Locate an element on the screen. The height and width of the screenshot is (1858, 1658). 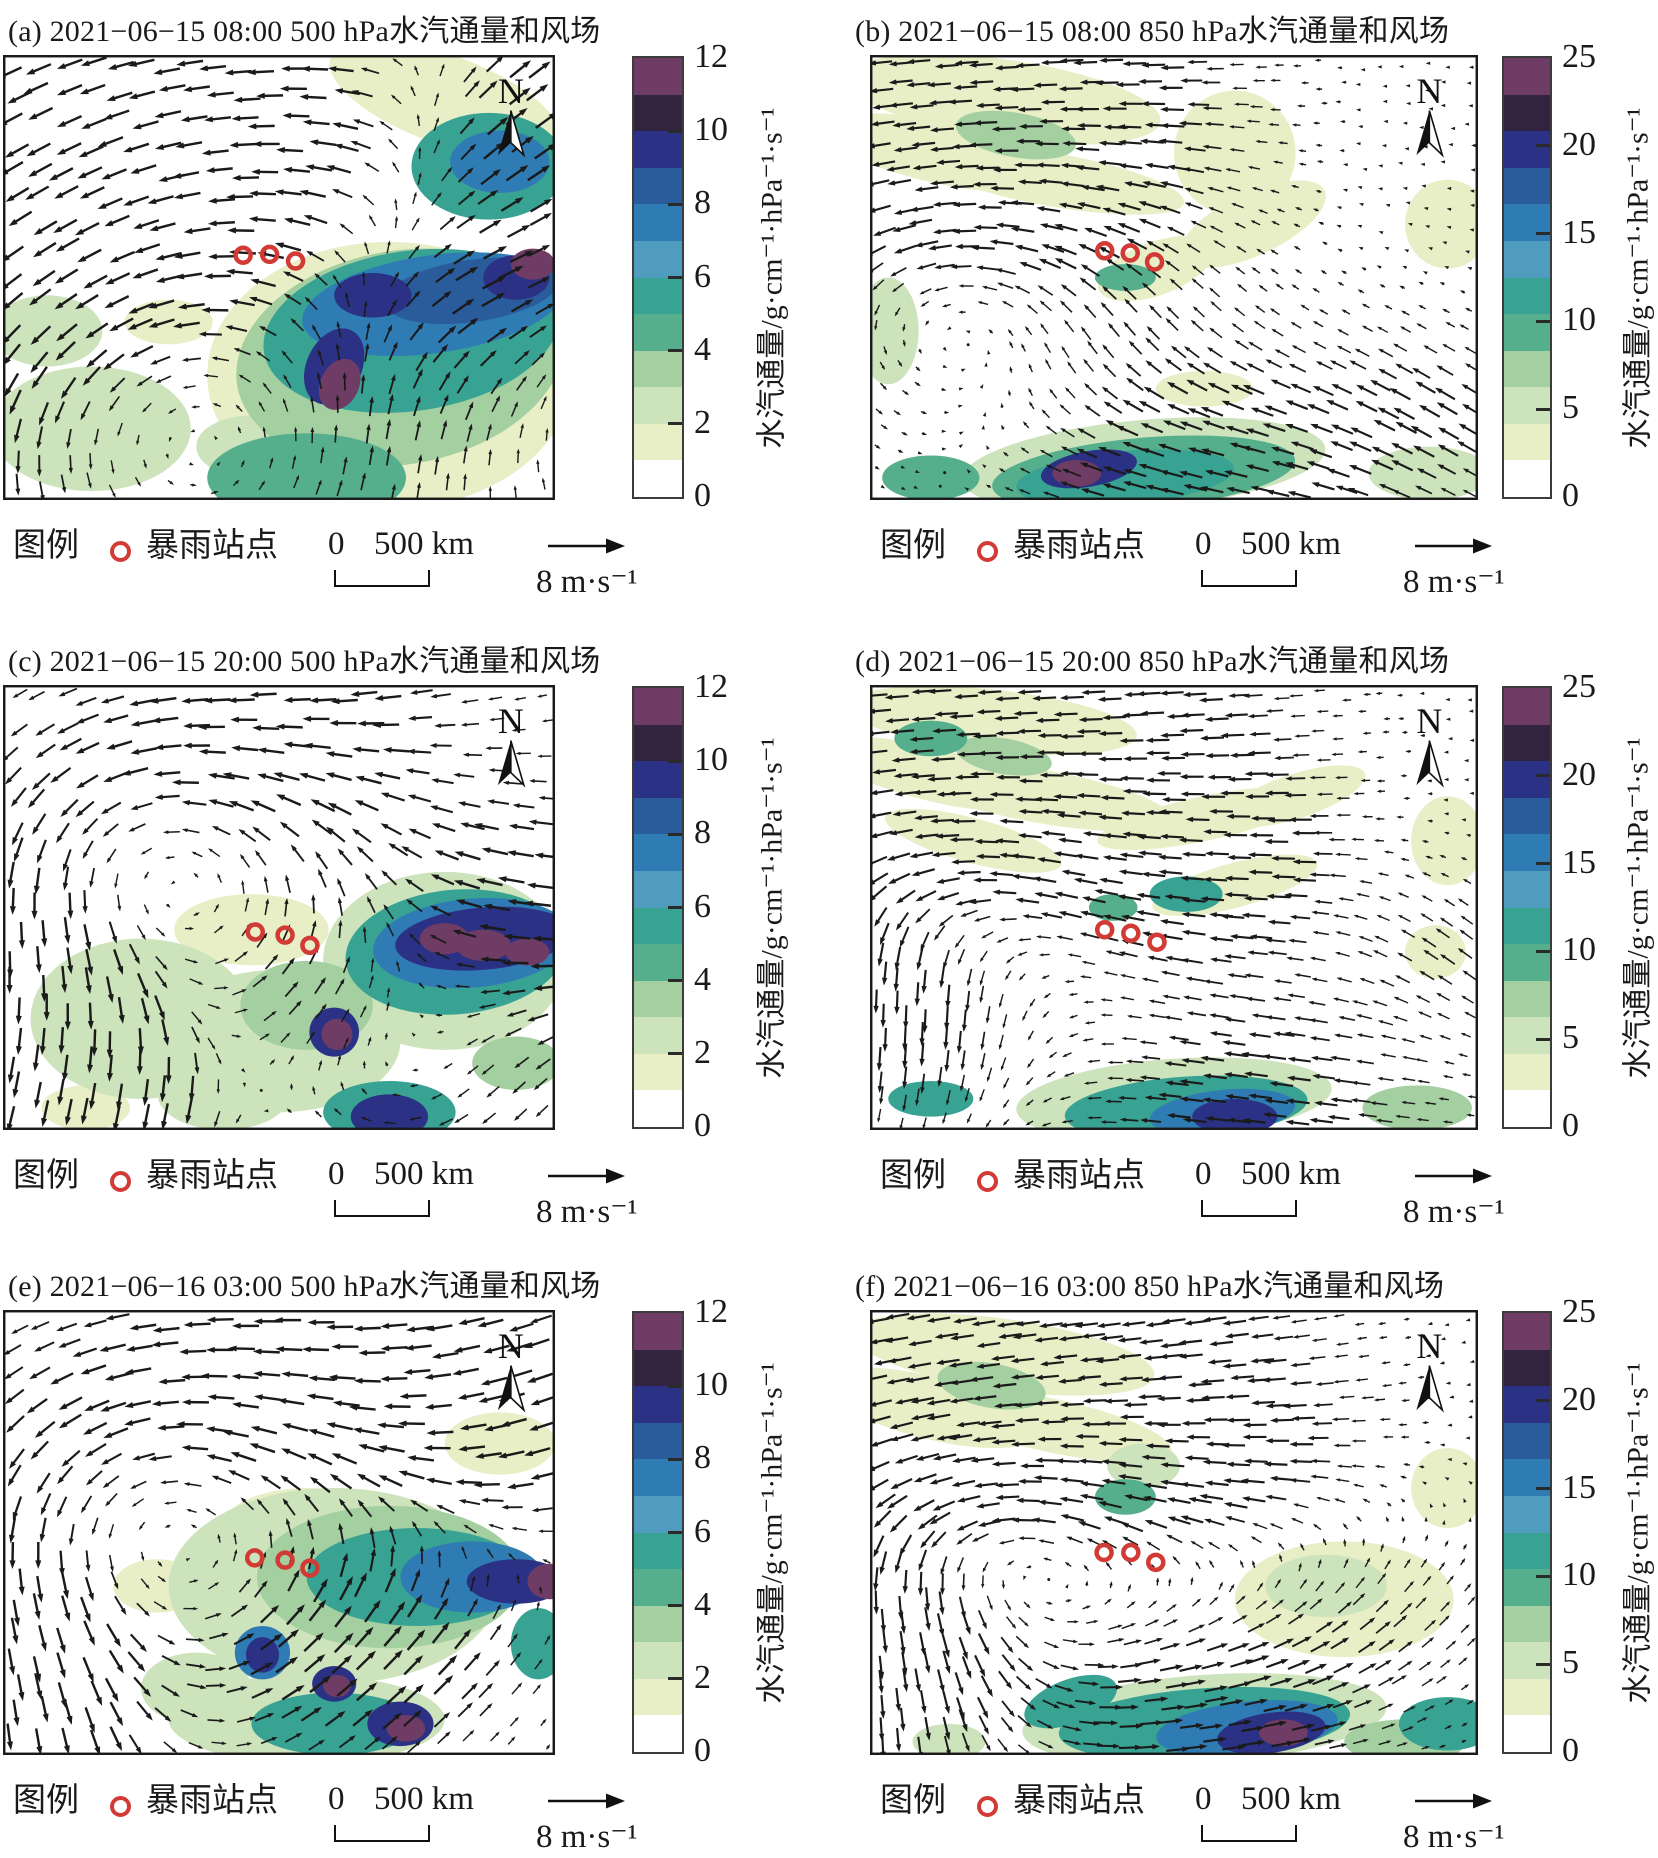
colorbar-tick-label: 2 is located at coordinates (702, 1677).